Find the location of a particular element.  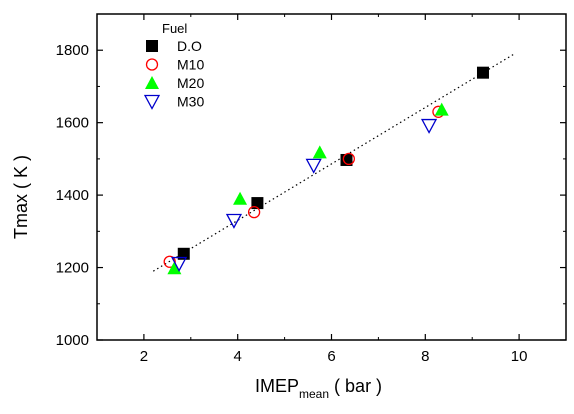

x-tick-label: 6 is located at coordinates (331, 356).